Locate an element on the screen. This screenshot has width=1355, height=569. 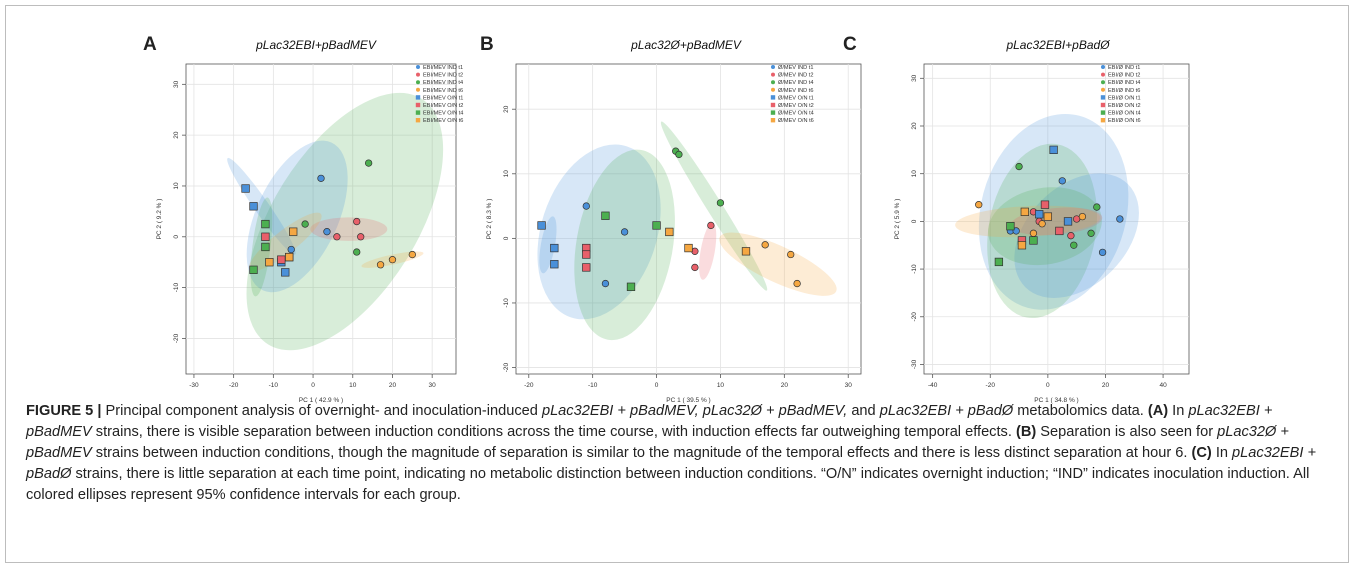
caption-segment: (A) is located at coordinates (1158, 411).